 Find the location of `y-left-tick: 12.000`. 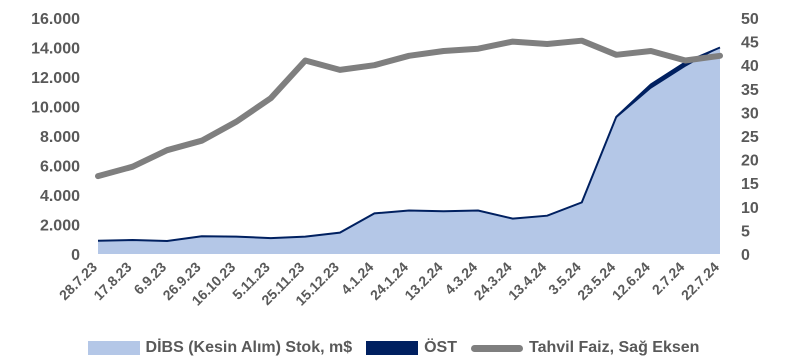

y-left-tick: 12.000 is located at coordinates (55, 78).